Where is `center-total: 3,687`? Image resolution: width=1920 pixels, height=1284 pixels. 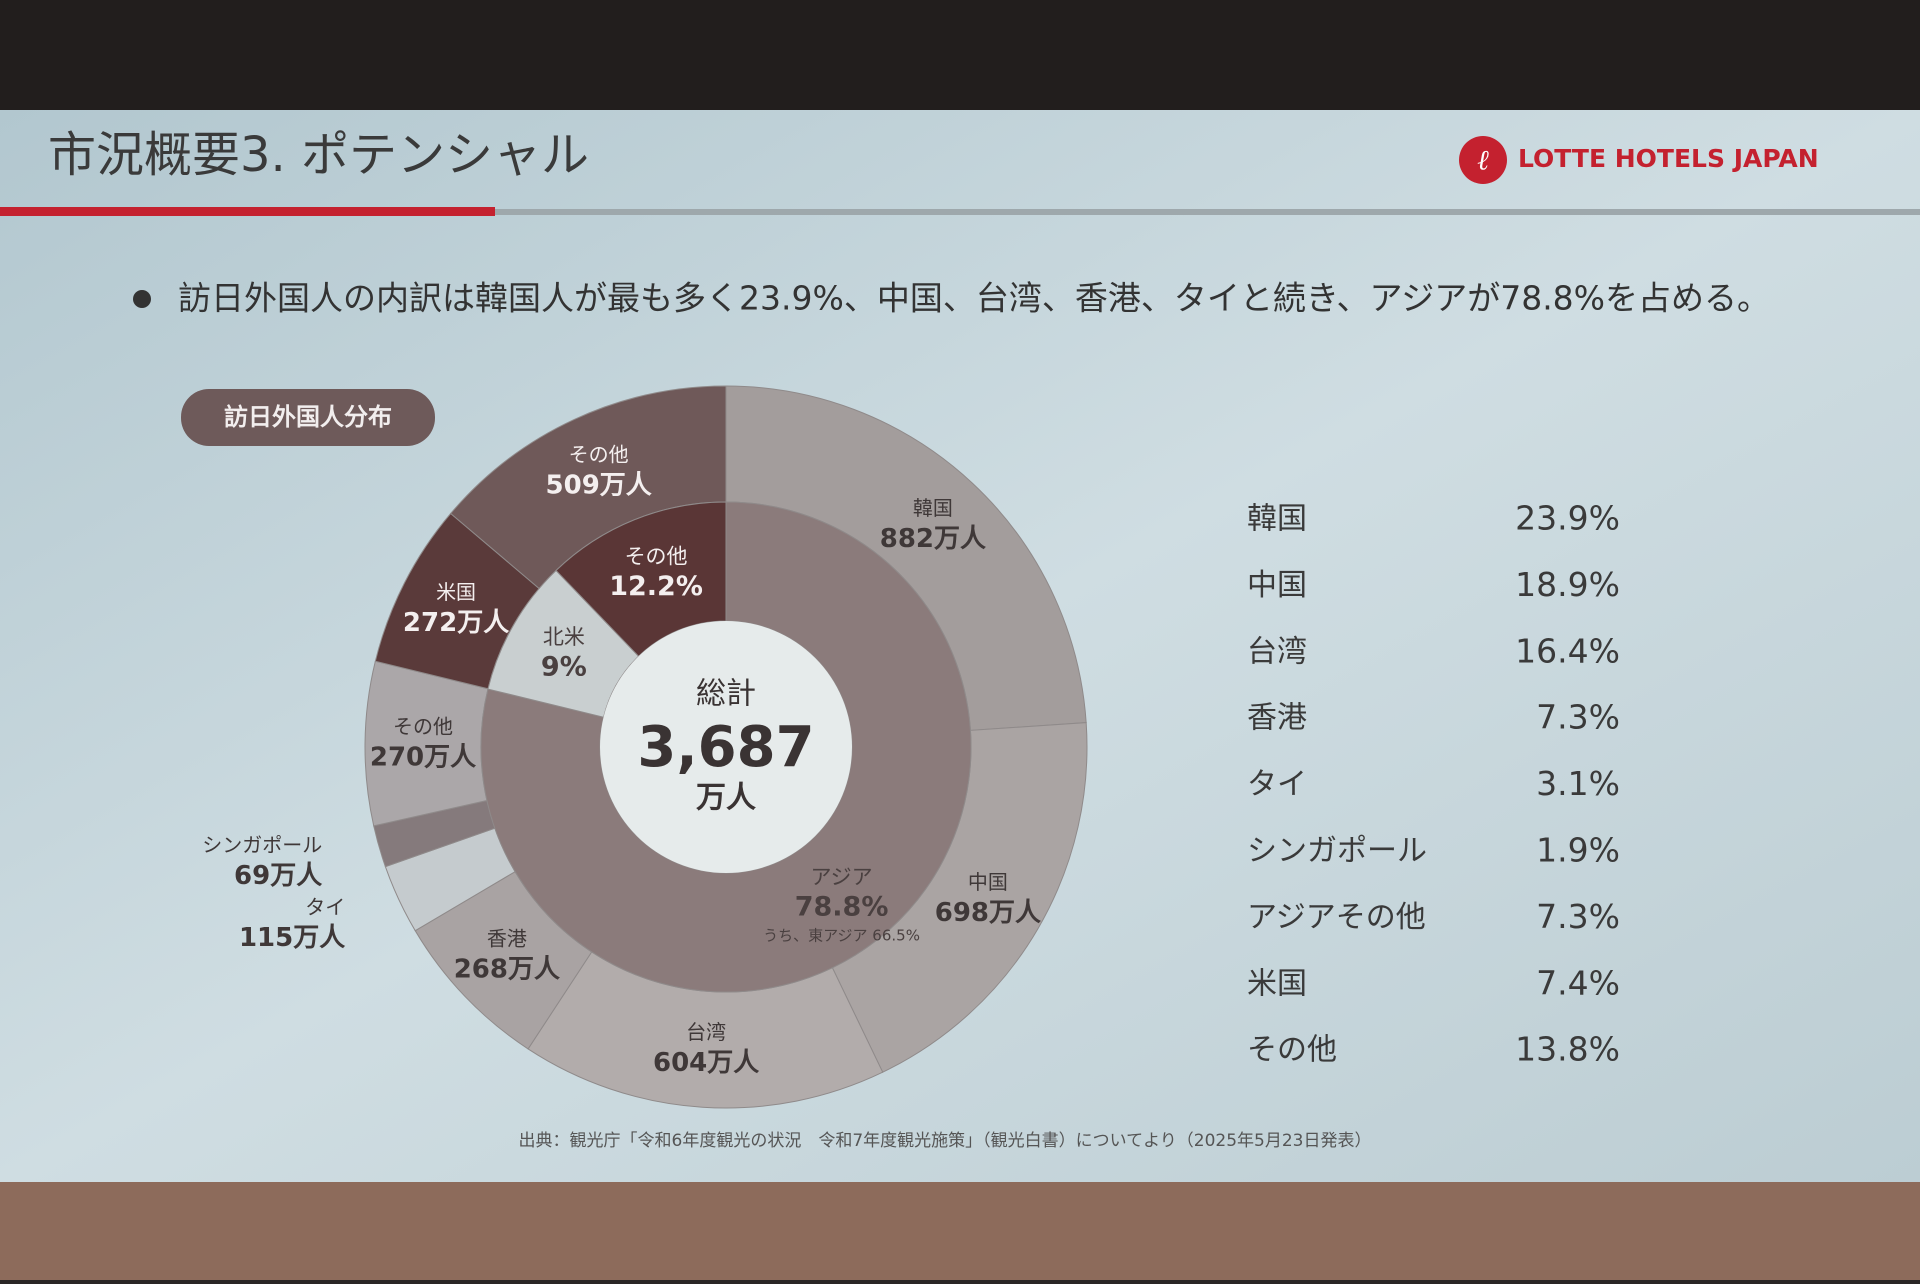 center-total: 3,687 is located at coordinates (725, 747).